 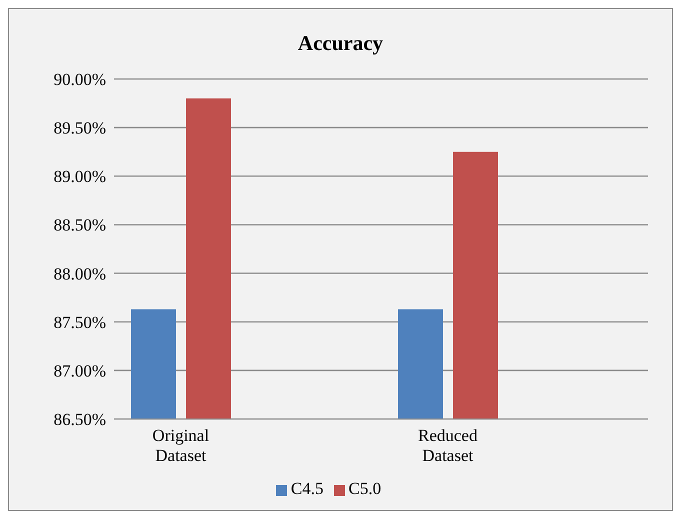 What do you see at coordinates (80, 370) in the screenshot?
I see `y-tick-label: 87.00%` at bounding box center [80, 370].